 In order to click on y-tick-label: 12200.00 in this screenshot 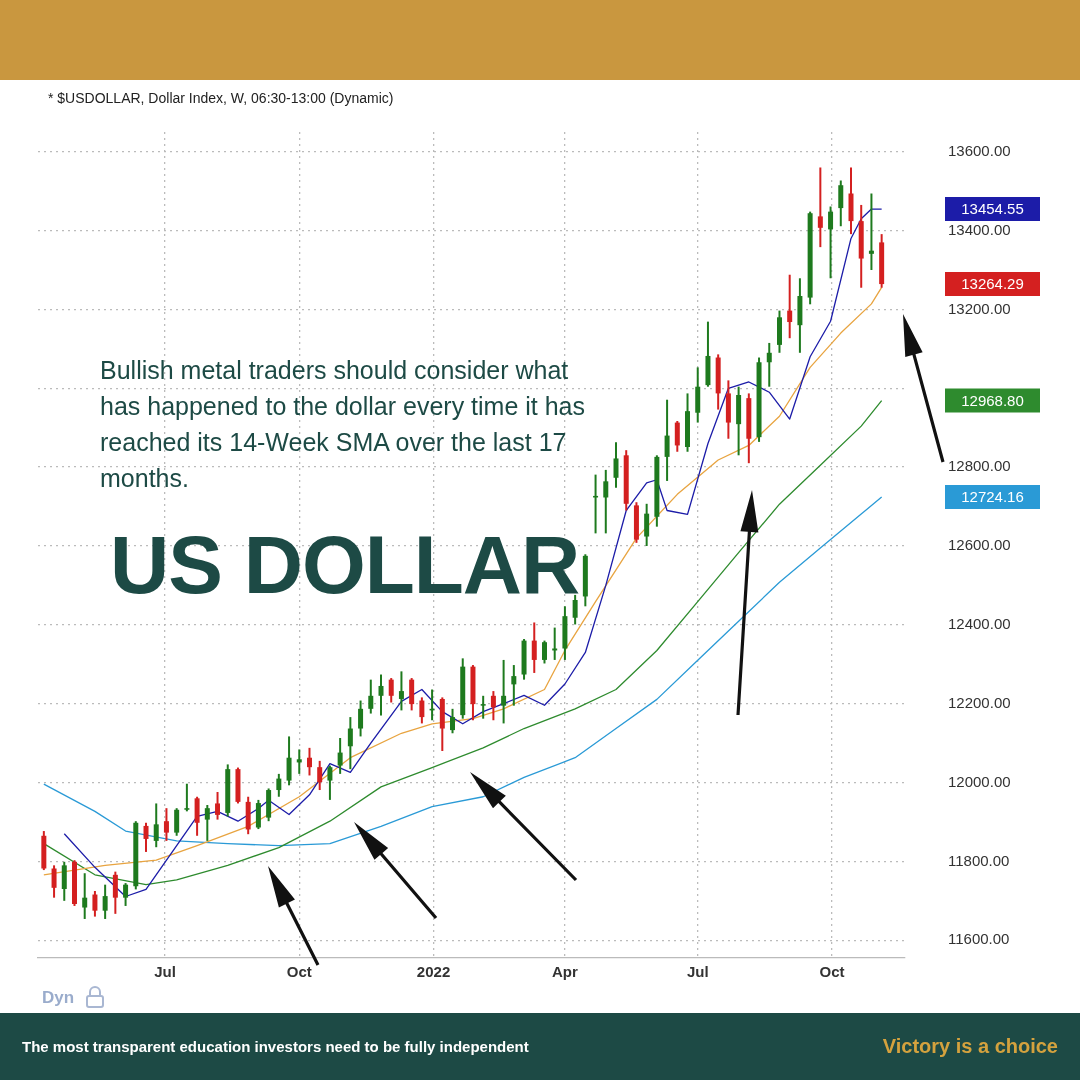, I will do `click(979, 702)`.